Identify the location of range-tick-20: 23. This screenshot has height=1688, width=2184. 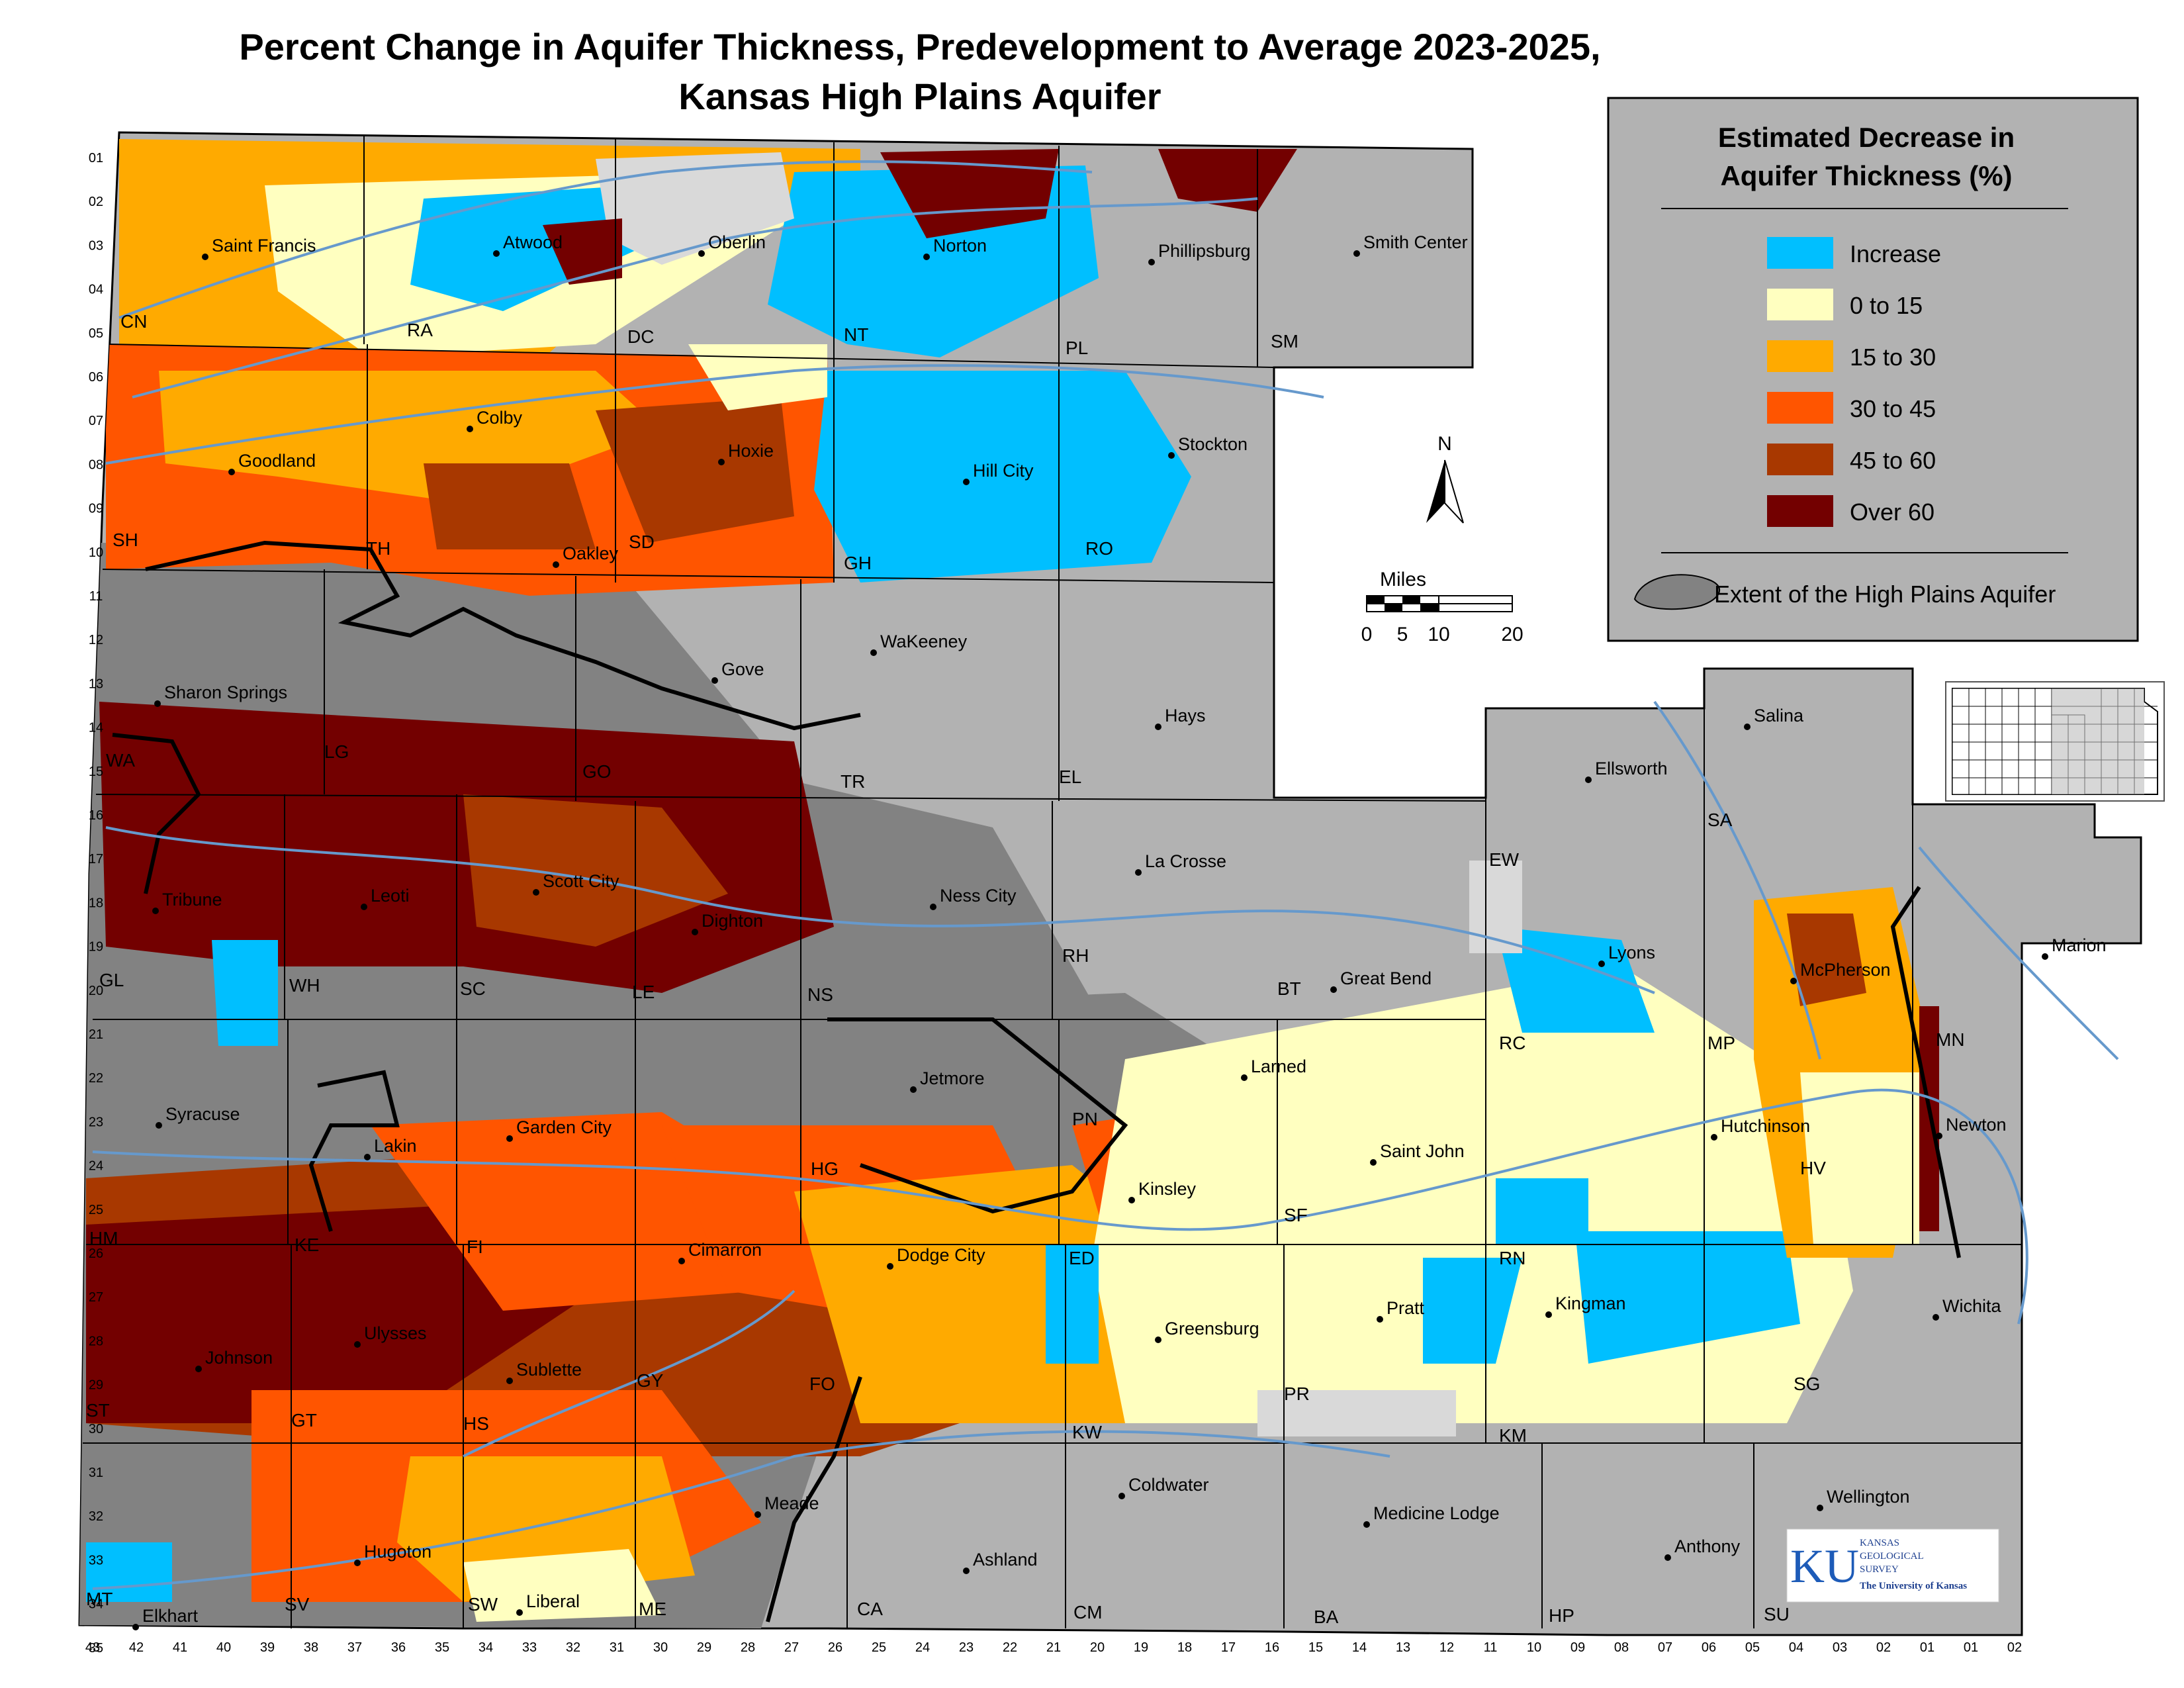
(967, 1647).